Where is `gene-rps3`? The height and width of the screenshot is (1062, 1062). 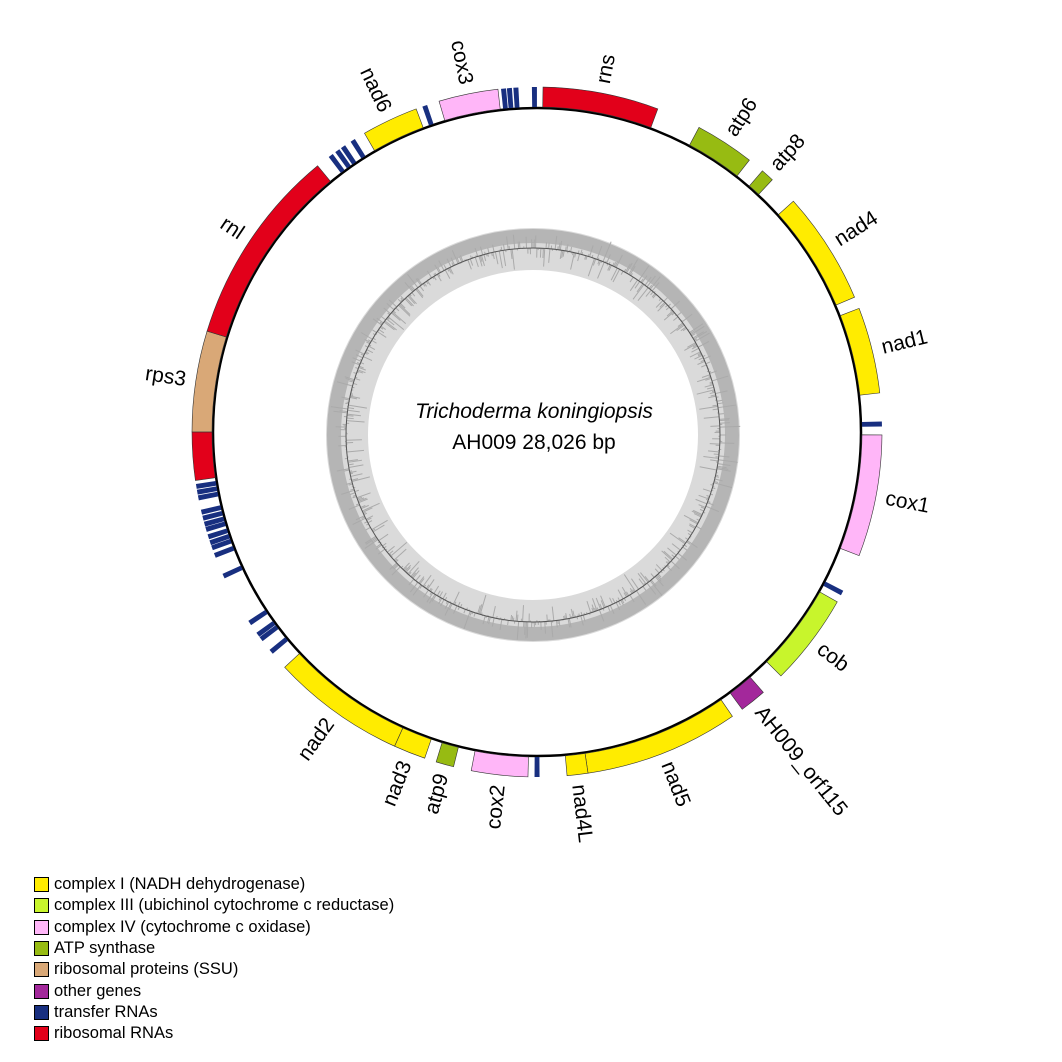 gene-rps3 is located at coordinates (209, 381).